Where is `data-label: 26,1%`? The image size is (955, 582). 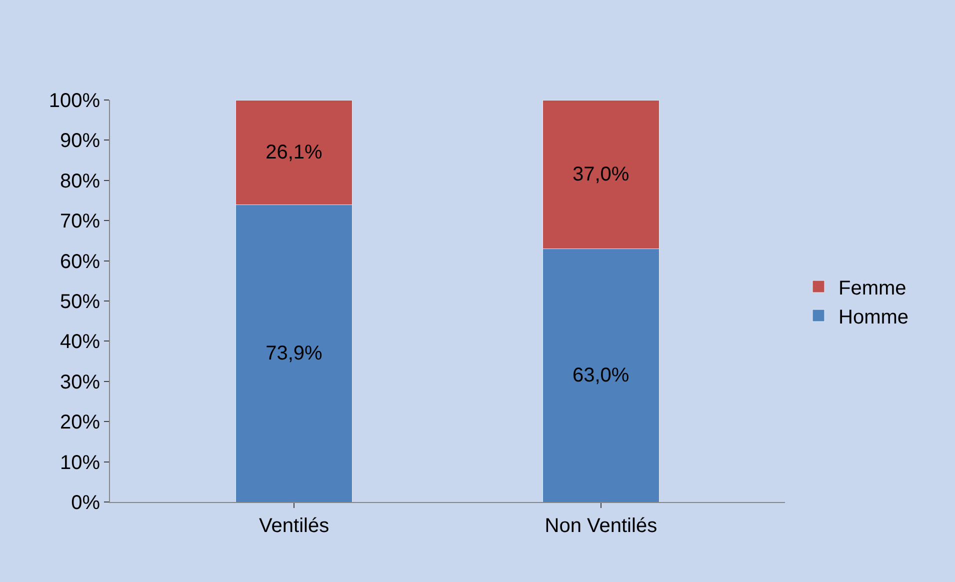 data-label: 26,1% is located at coordinates (294, 152).